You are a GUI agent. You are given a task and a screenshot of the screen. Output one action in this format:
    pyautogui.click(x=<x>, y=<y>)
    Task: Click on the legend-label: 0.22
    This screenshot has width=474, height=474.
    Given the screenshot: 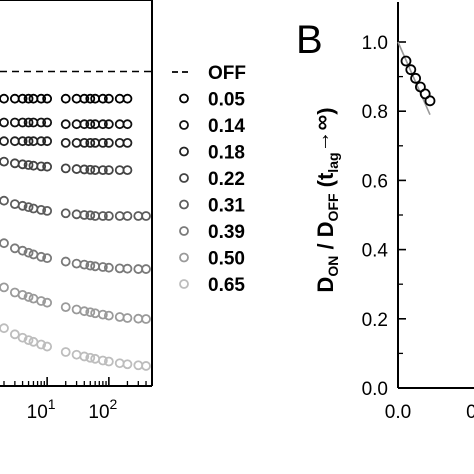 What is the action you would take?
    pyautogui.click(x=226, y=179)
    